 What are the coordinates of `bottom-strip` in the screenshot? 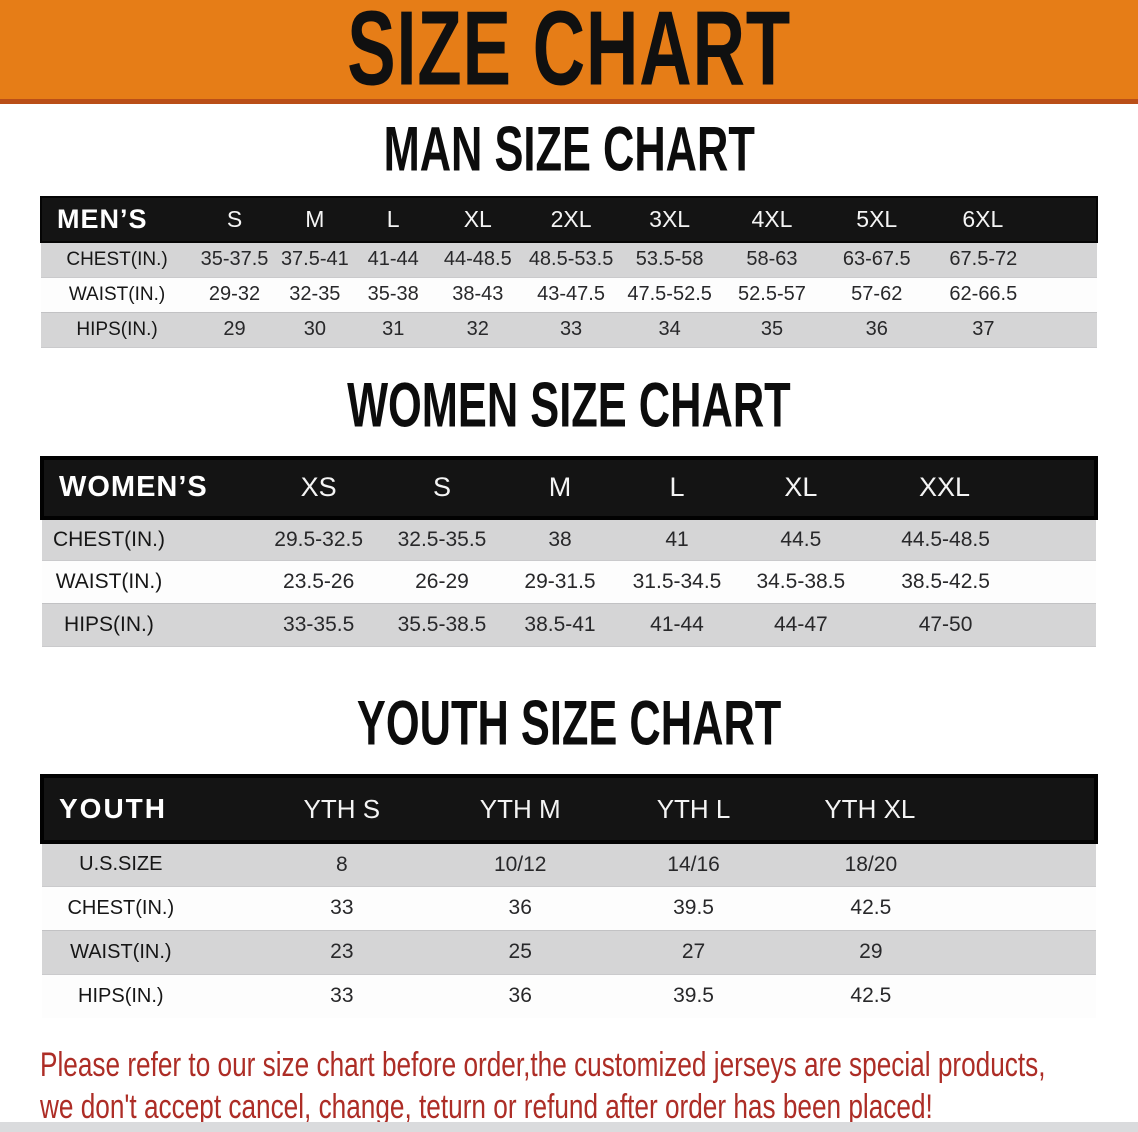 It's located at (569, 1127).